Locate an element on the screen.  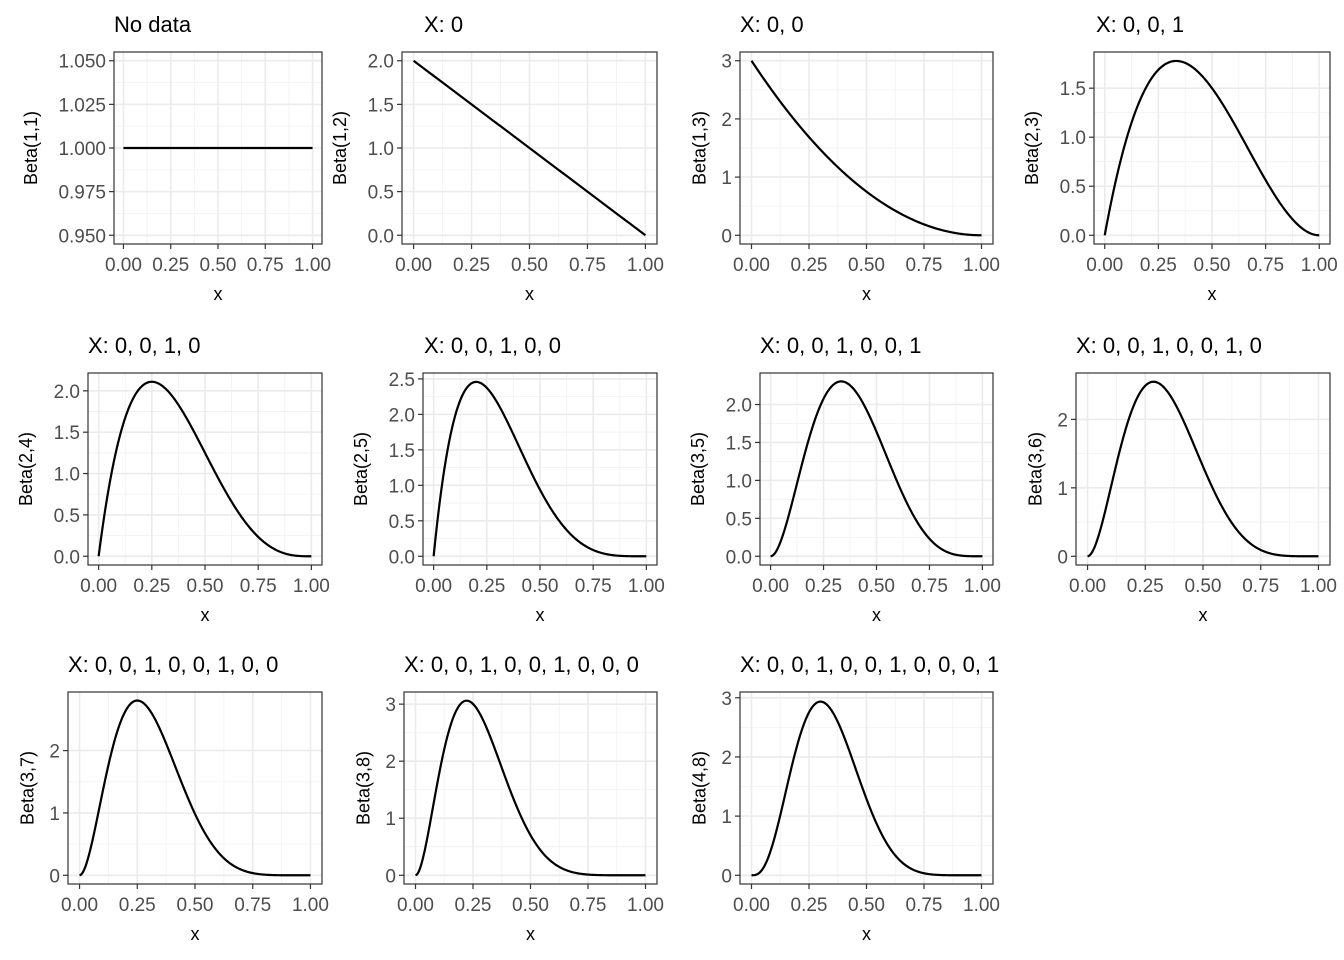
panel-title: X: 0, 0, 1, 0, 0, 1, 0, 0, 0 is located at coordinates (521, 664).